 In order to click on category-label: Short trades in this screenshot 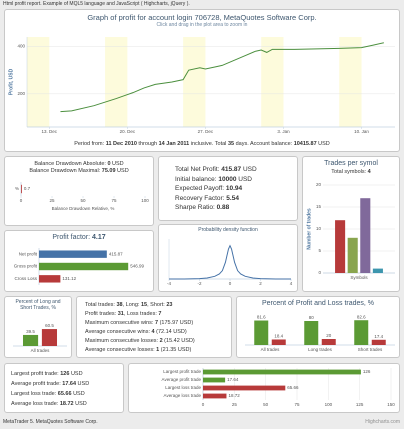, I will do `click(370, 349)`.